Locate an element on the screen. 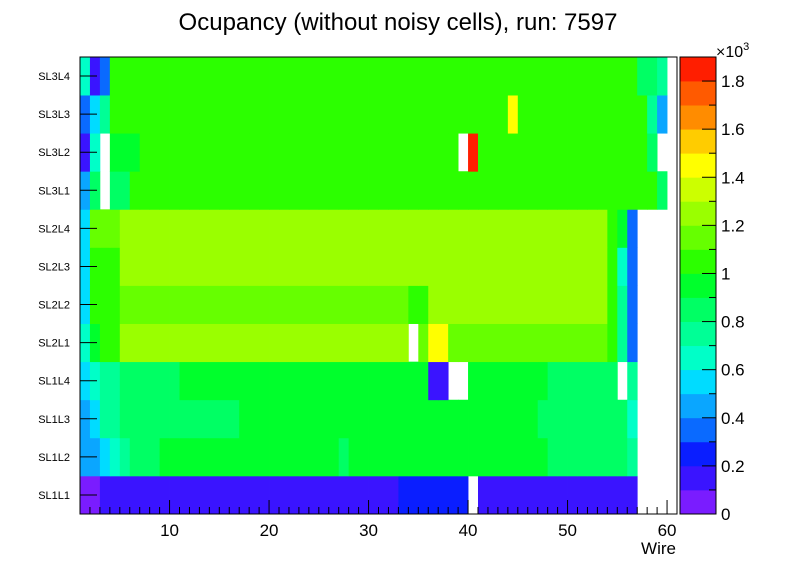 The width and height of the screenshot is (796, 577). colorbar-tick-label: 1.4 is located at coordinates (733, 177).